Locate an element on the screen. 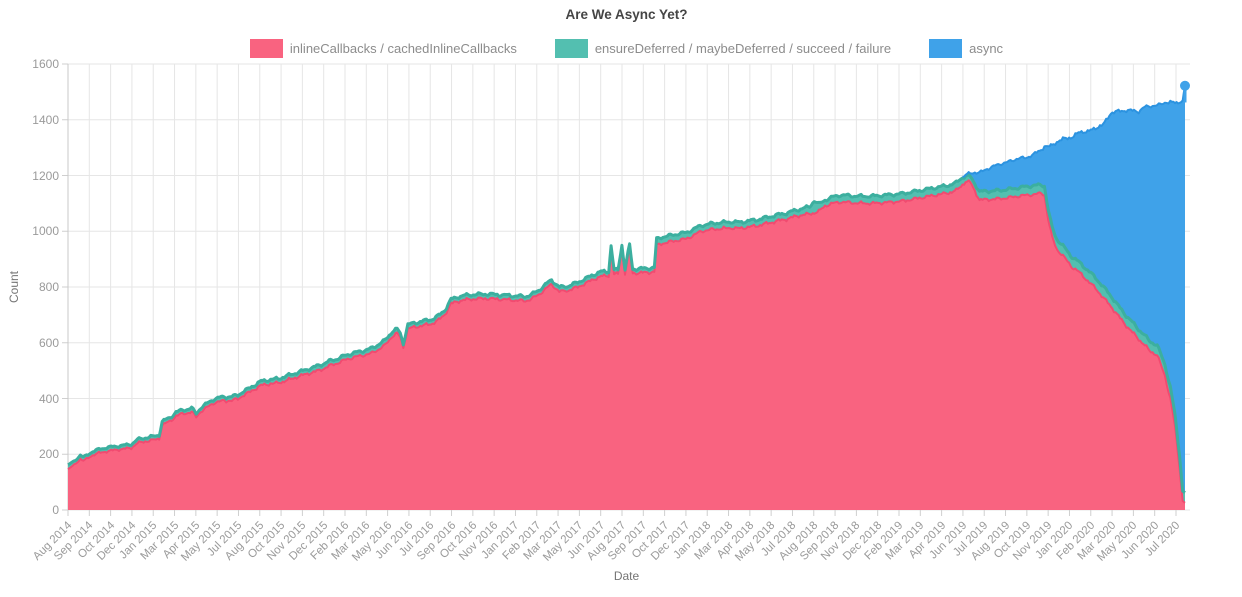 The width and height of the screenshot is (1242, 597). legend-label: async is located at coordinates (986, 48).